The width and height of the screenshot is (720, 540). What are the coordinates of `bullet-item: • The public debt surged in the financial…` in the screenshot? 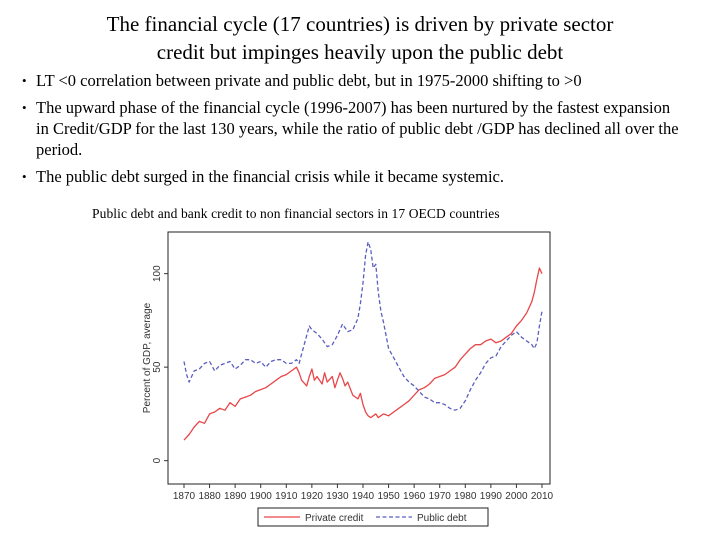 It's located at (352, 176).